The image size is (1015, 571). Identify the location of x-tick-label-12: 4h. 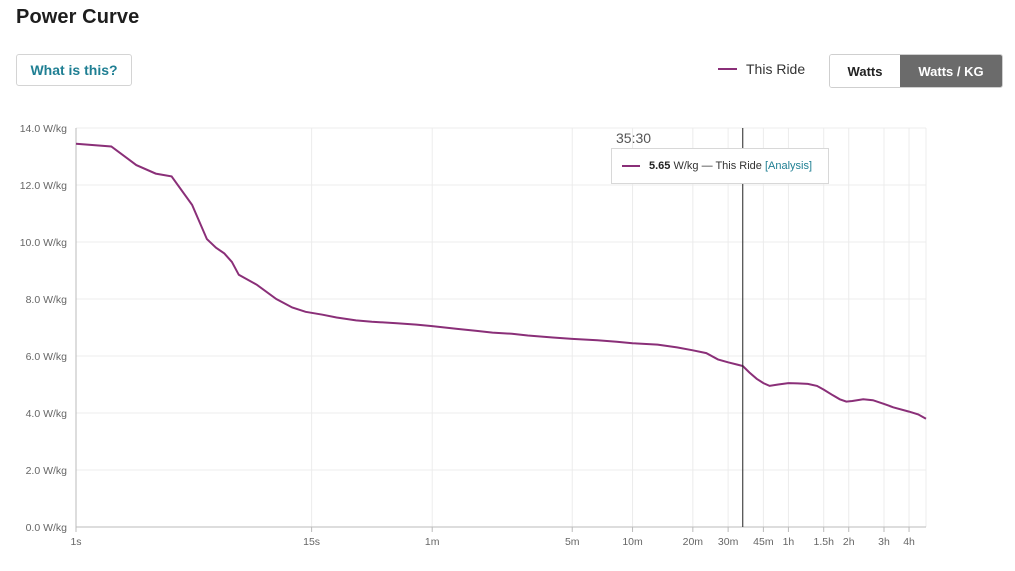
(909, 542).